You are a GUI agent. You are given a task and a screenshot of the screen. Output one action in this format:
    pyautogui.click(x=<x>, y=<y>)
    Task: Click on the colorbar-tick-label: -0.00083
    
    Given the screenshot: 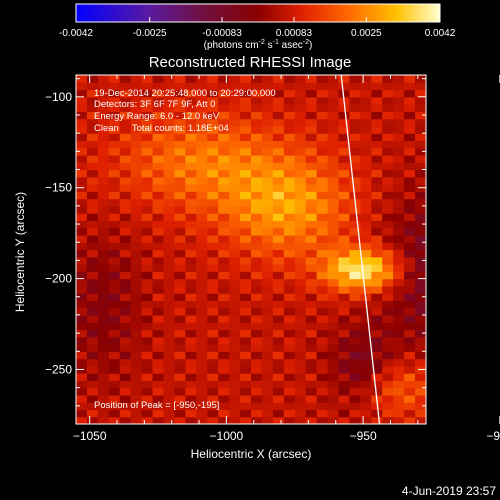 What is the action you would take?
    pyautogui.click(x=222, y=33)
    